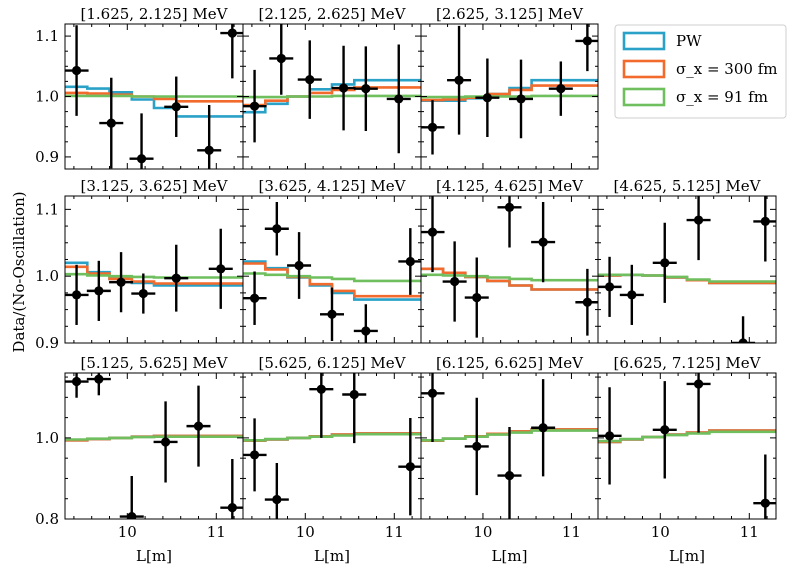 This screenshot has height=570, width=787. Describe the element at coordinates (47, 36) in the screenshot. I see `y-tick-label: 1.1` at that location.